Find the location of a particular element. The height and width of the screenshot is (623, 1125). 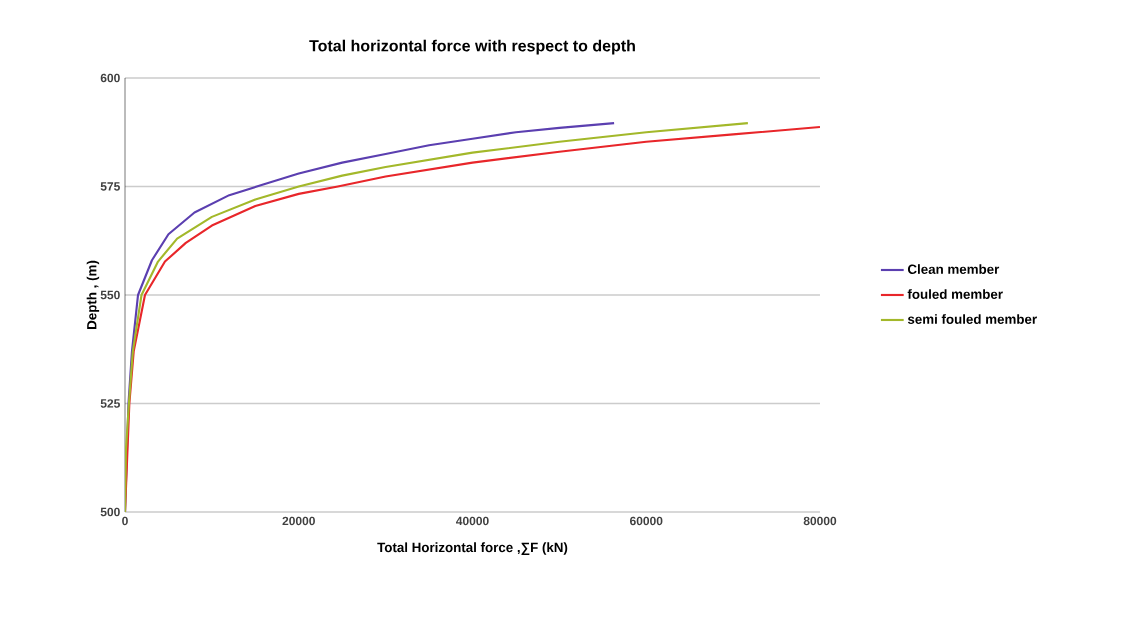

y-tick-label: 600 is located at coordinates (110, 78).